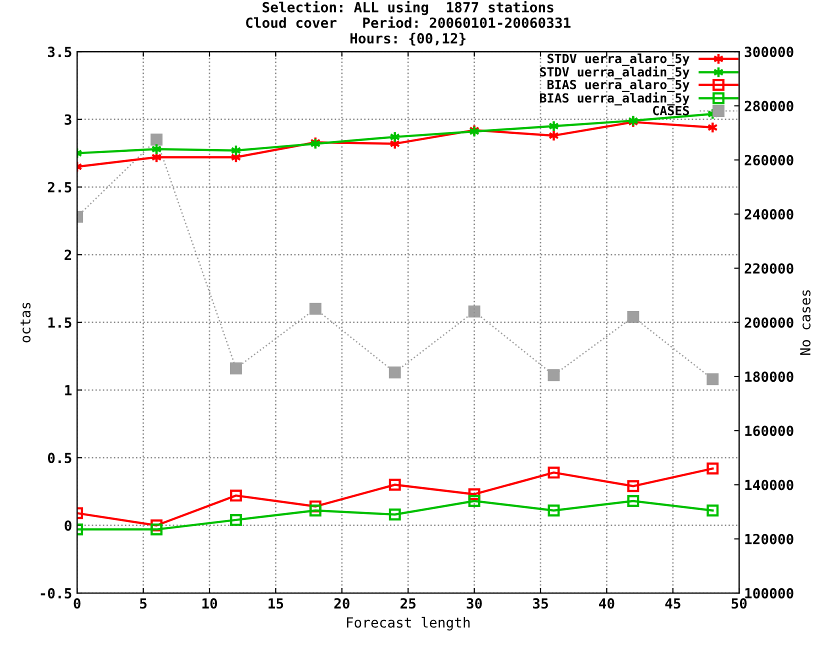  I want to click on x-tick-label: 15, so click(276, 603).